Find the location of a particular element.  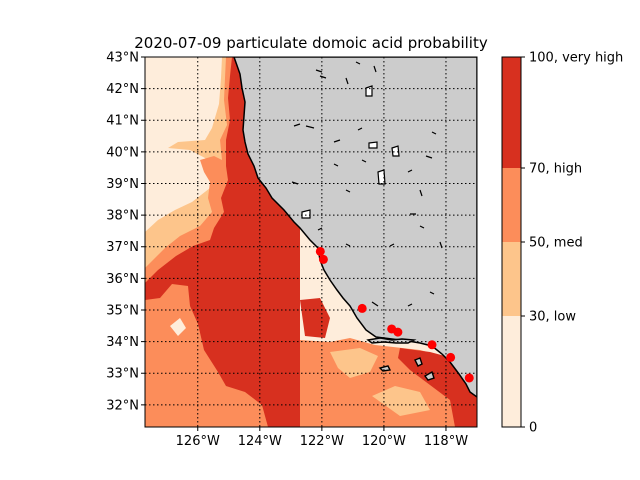

lat-tick-label: 33°N is located at coordinates (122, 374).